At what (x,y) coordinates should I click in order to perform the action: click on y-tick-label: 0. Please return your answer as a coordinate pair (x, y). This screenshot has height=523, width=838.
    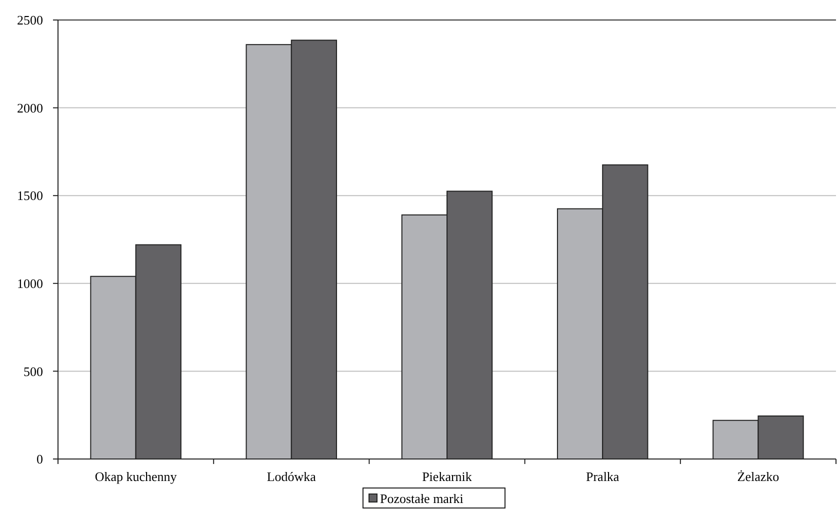
    Looking at the image, I should click on (39, 459).